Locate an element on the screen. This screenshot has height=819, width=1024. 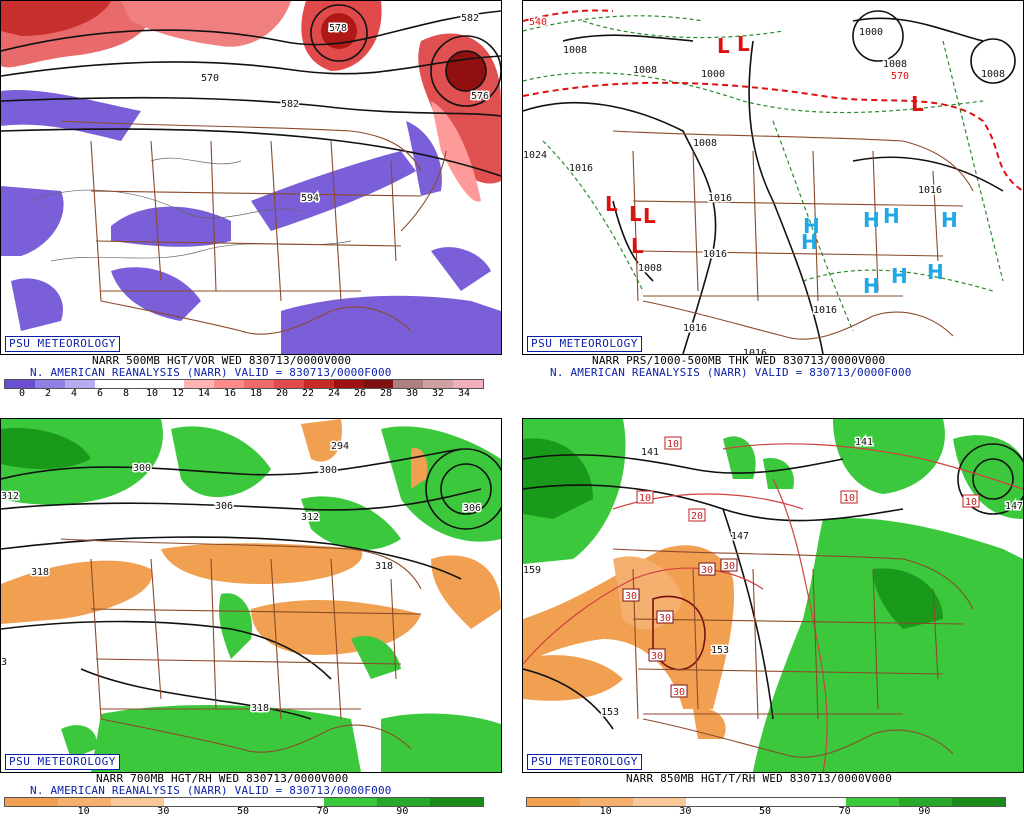
svg-text: 300 is located at coordinates (328, 470).